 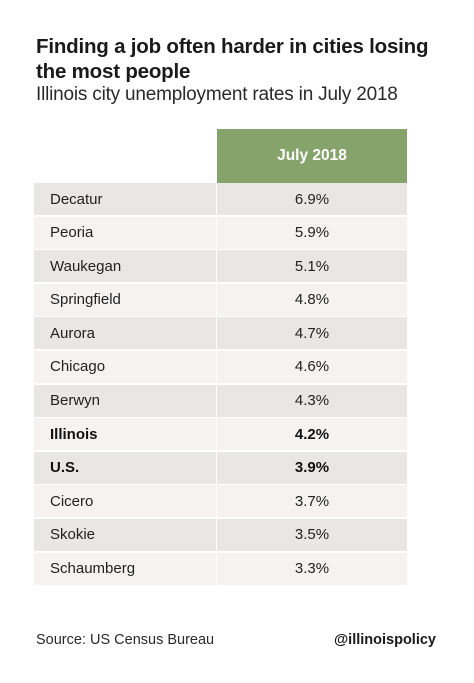 I want to click on table-row: Springfield 4.8%, so click(x=220, y=299).